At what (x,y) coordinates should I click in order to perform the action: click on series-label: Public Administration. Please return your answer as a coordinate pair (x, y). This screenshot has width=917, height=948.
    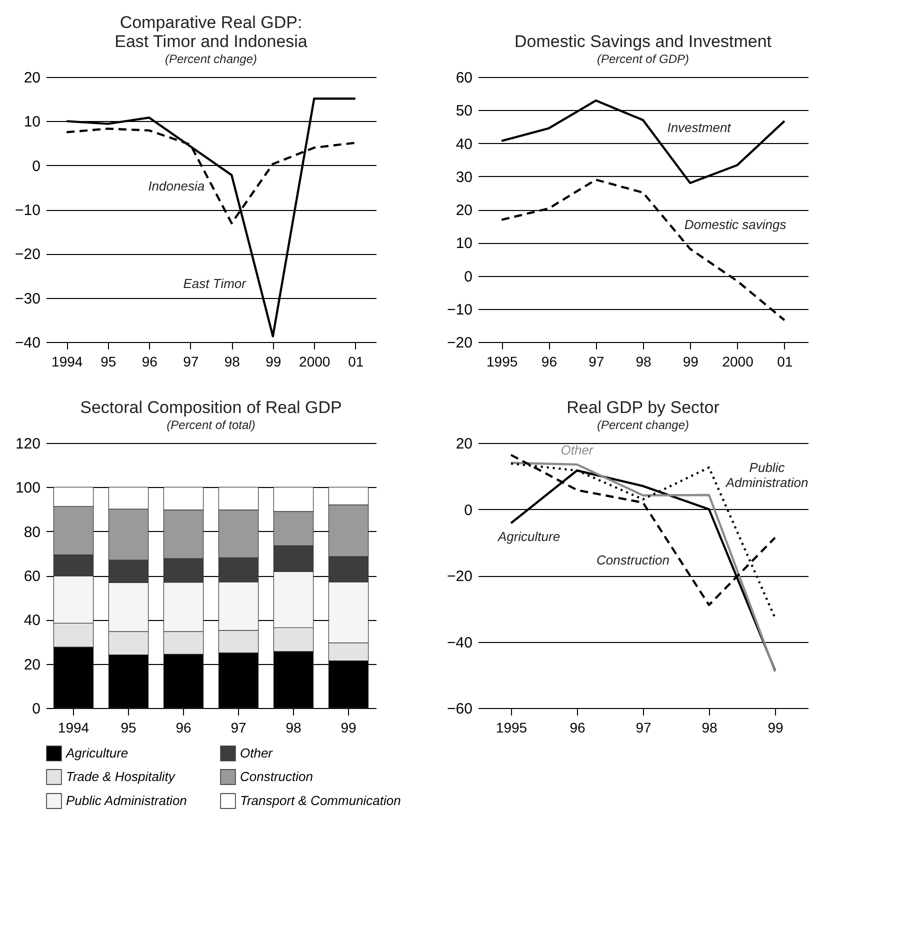
    Looking at the image, I should click on (766, 475).